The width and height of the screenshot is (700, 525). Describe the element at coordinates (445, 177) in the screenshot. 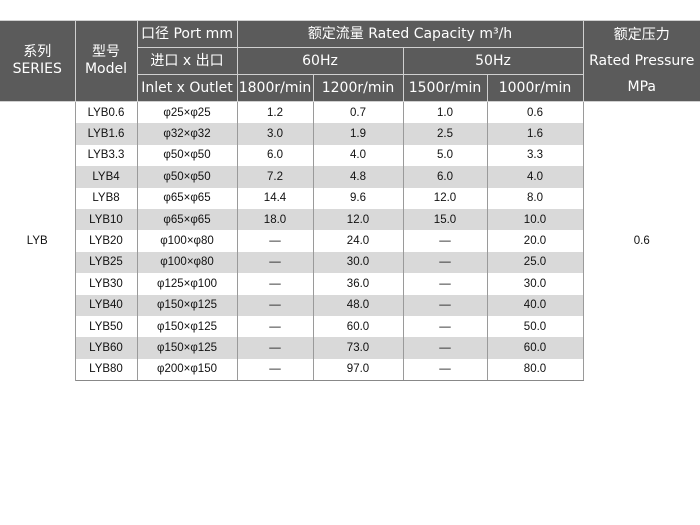

I see `c1500-cell: 6.0` at that location.